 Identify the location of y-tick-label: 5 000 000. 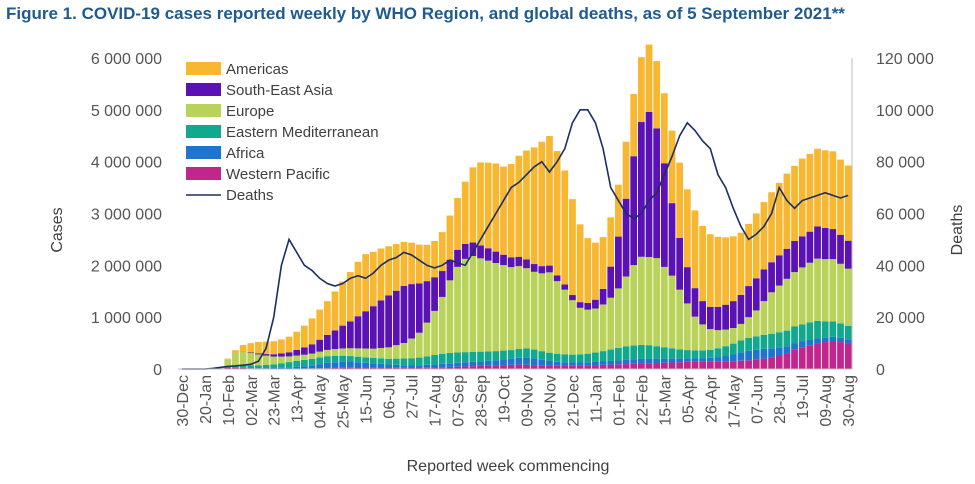
(126, 111).